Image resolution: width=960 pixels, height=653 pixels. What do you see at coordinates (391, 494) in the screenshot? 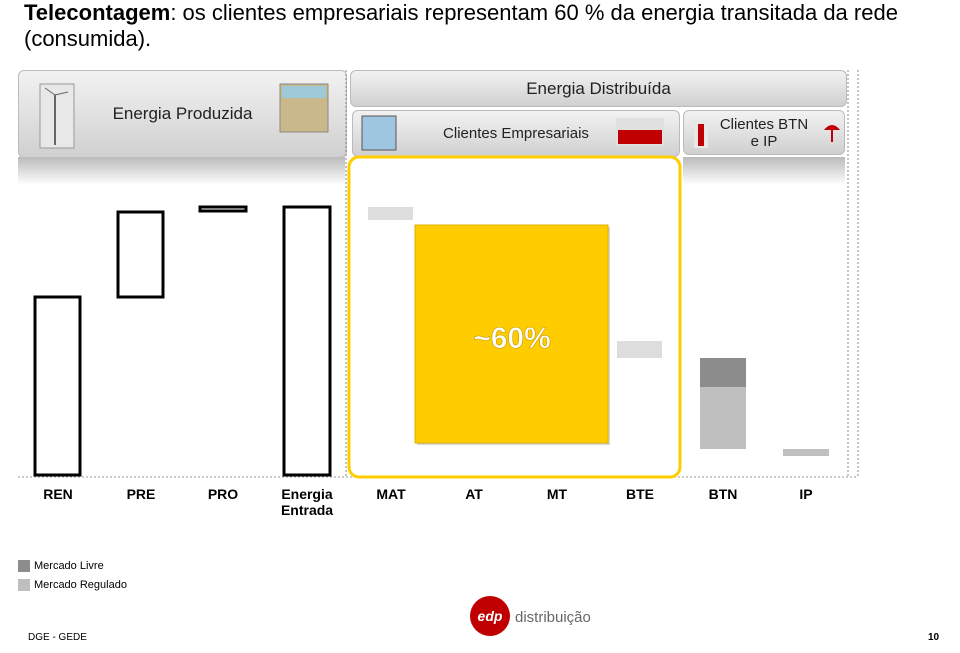
I see `category-label: MAT` at bounding box center [391, 494].